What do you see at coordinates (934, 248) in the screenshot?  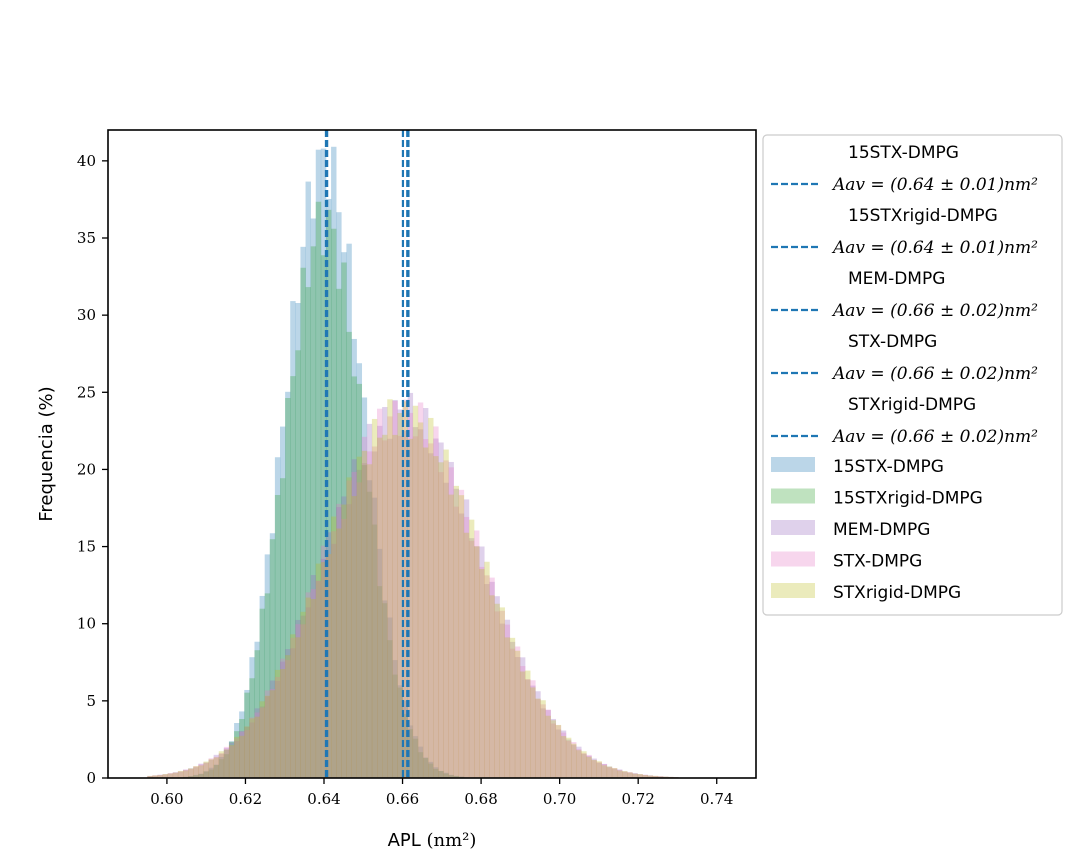 I see `legend-avg-label: Aav = (0.64 ± 0.01)nm²` at bounding box center [934, 248].